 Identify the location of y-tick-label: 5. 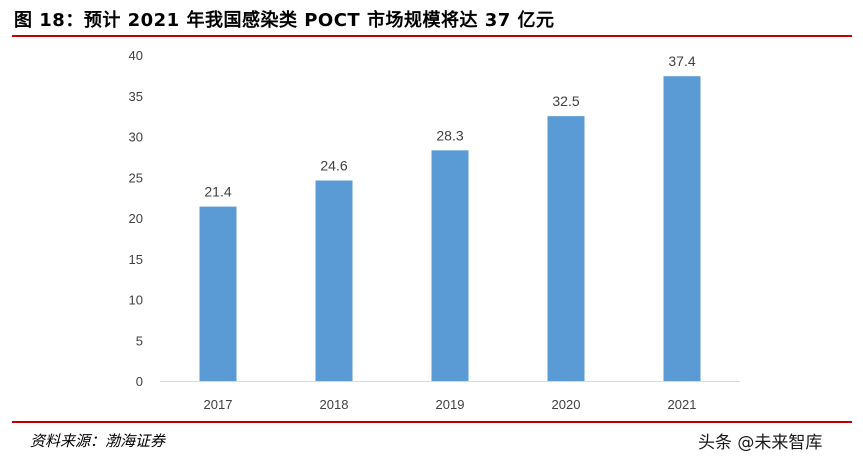
(139, 340).